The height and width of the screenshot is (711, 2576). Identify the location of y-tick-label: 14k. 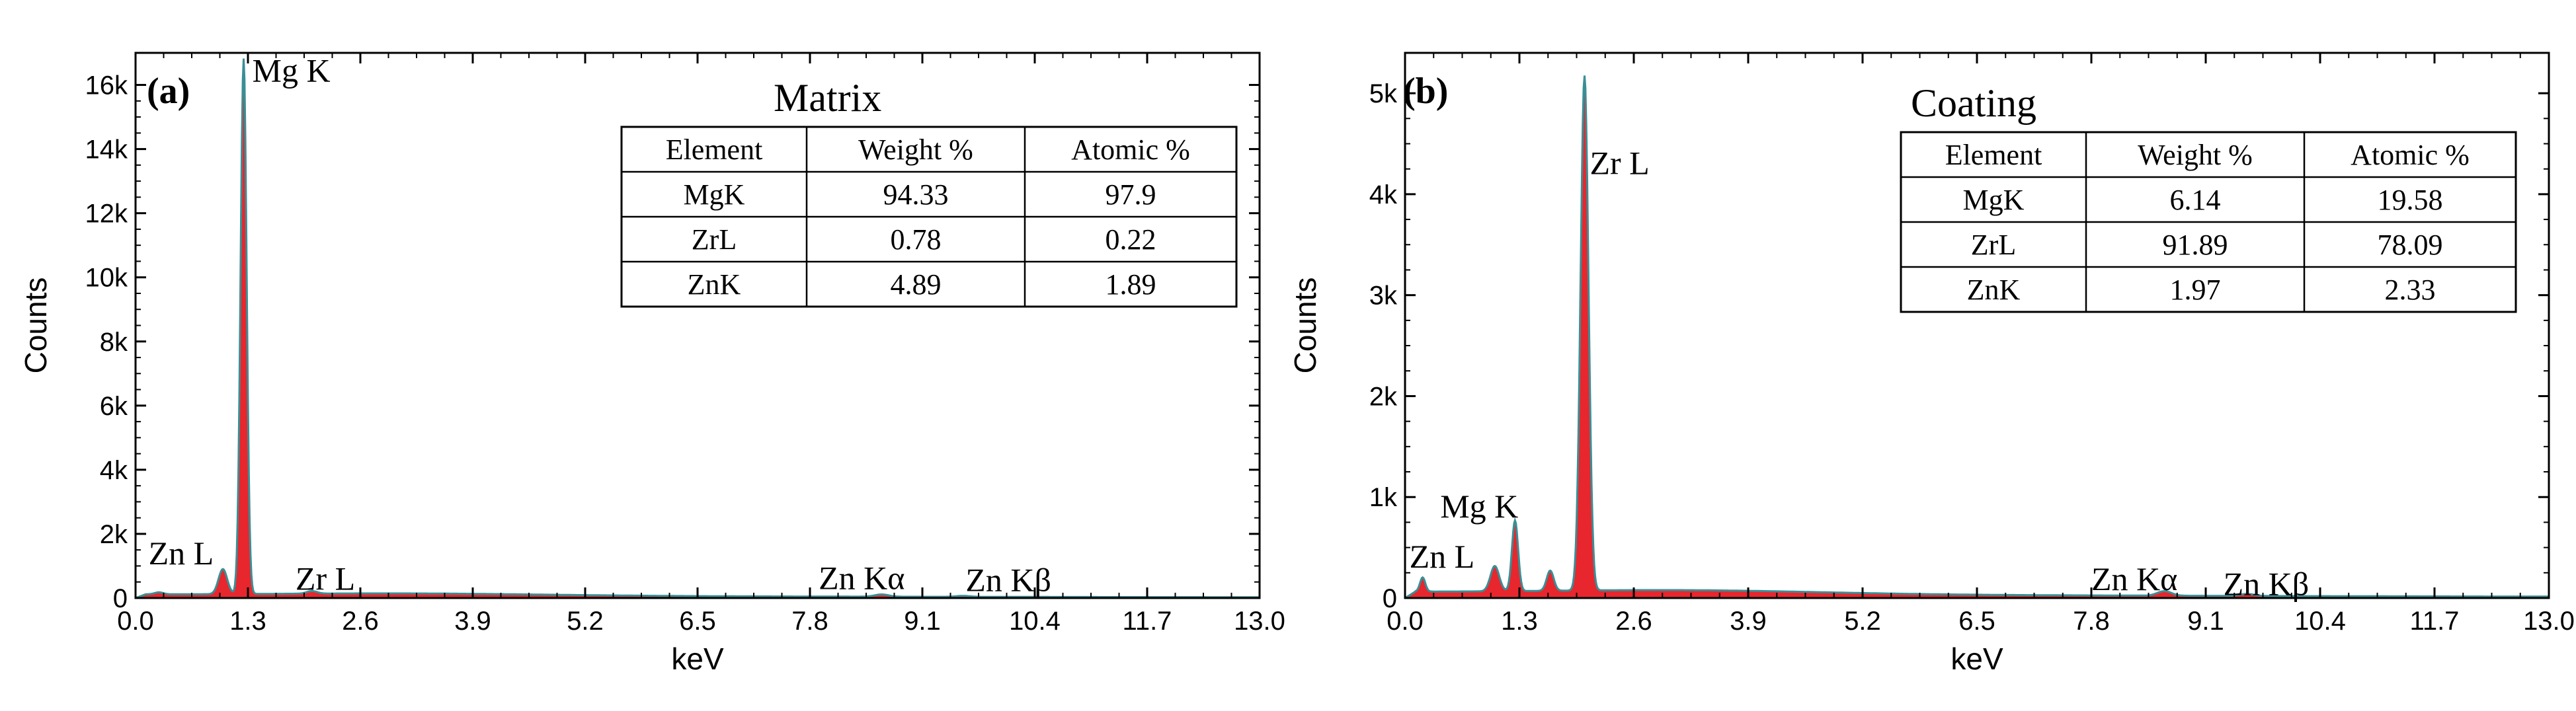
(106, 150).